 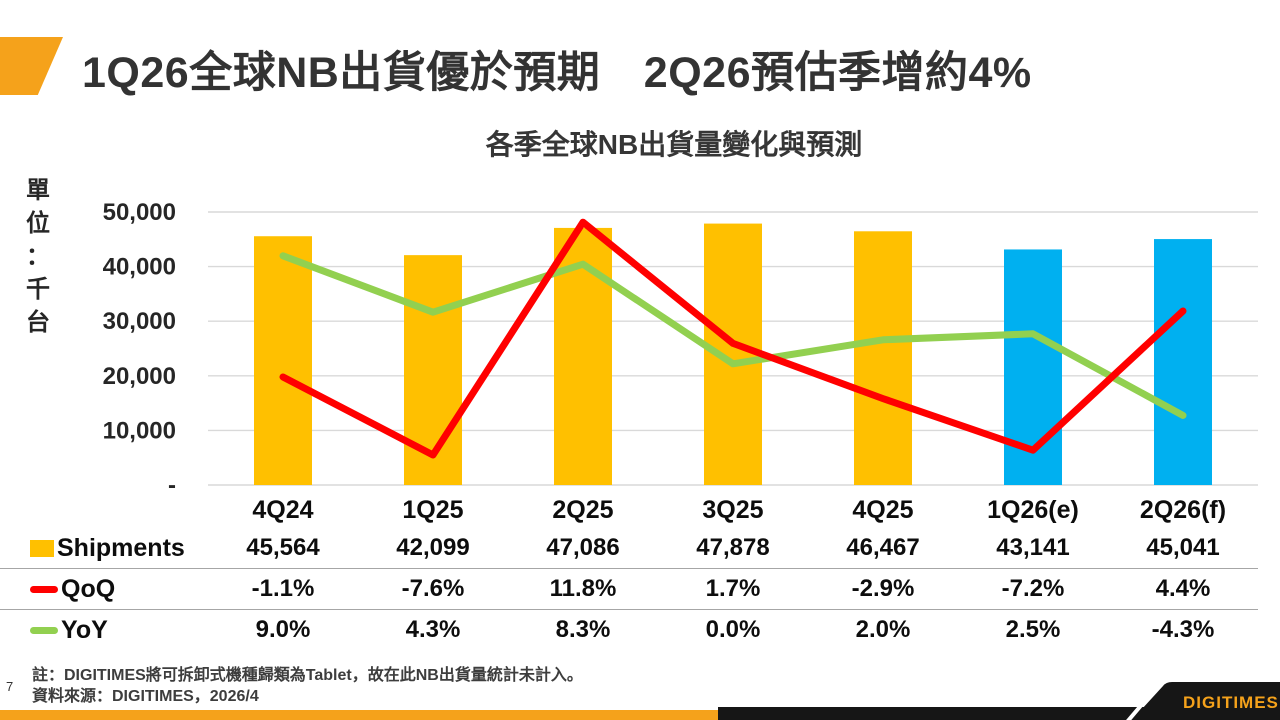 What do you see at coordinates (733, 509) in the screenshot?
I see `x-label-3Q25: 3Q25` at bounding box center [733, 509].